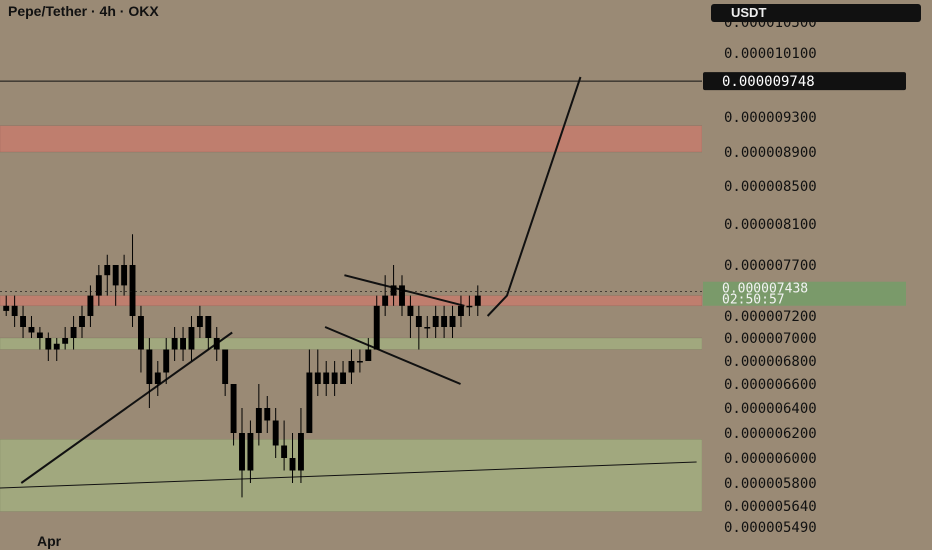 The image size is (932, 550). I want to click on y-tick-label: 0.000006600, so click(770, 385).